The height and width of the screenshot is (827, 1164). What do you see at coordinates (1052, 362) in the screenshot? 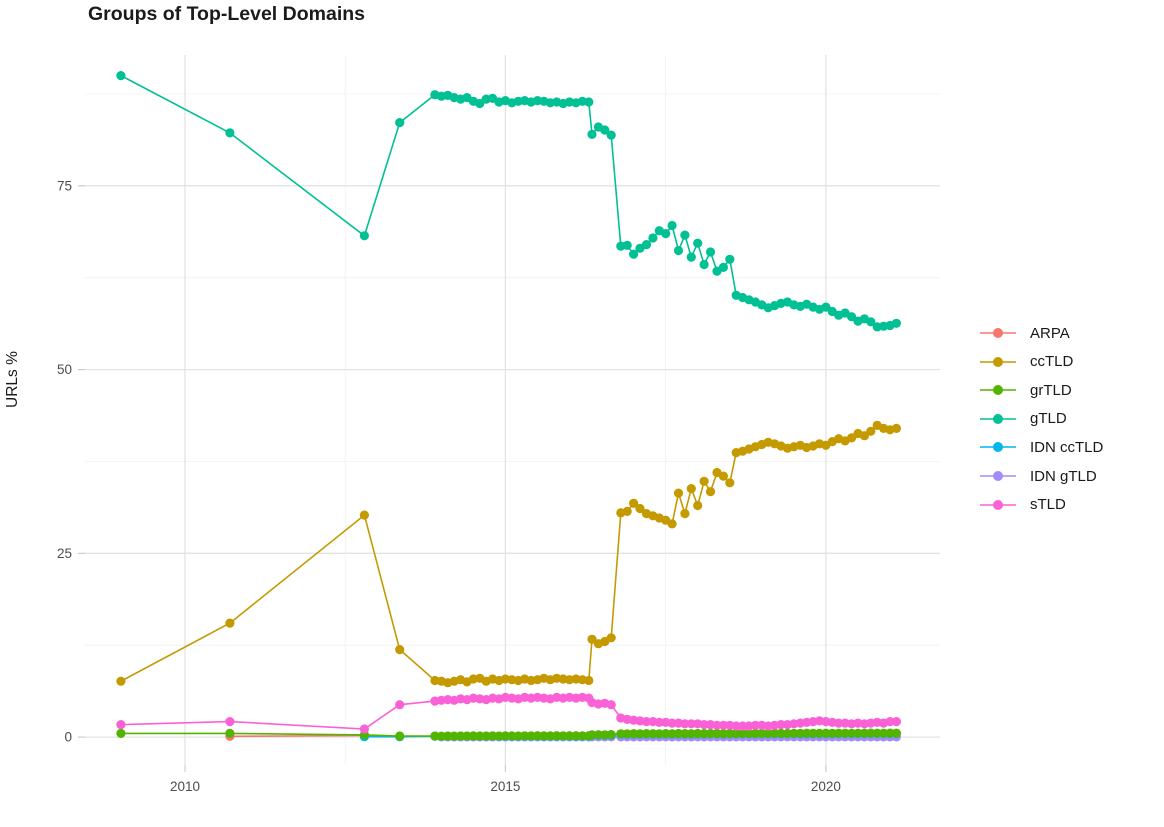
I see `legend-item-label: ccTLD` at bounding box center [1052, 362].